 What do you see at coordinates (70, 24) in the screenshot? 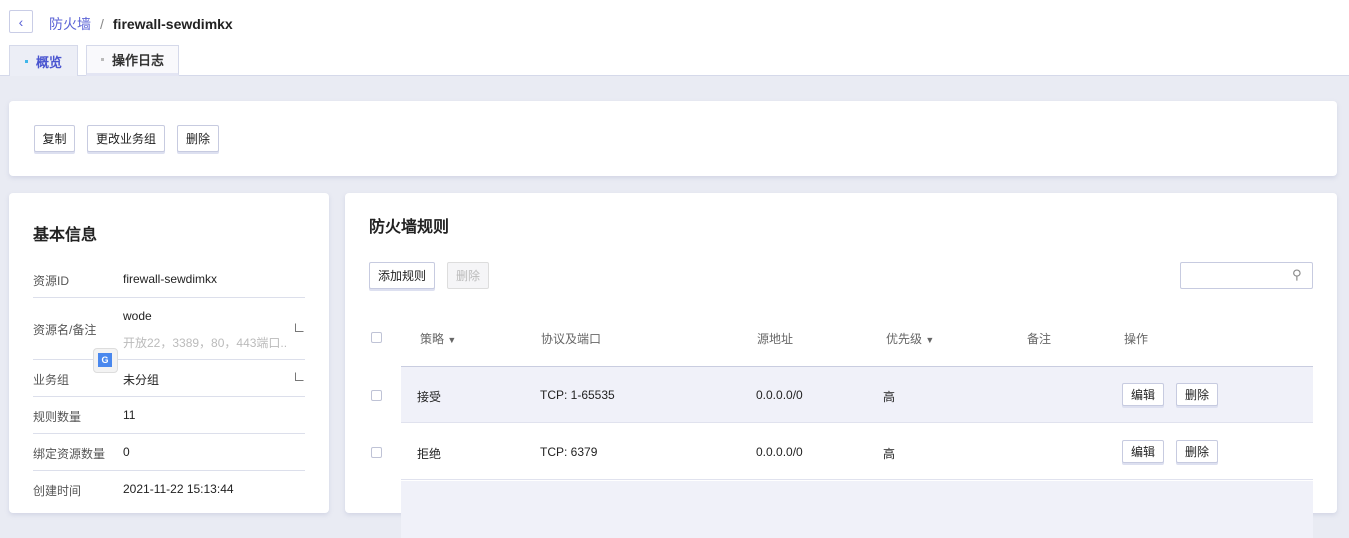
I see `breadcrumb-firewall-link: 防火墙` at bounding box center [70, 24].